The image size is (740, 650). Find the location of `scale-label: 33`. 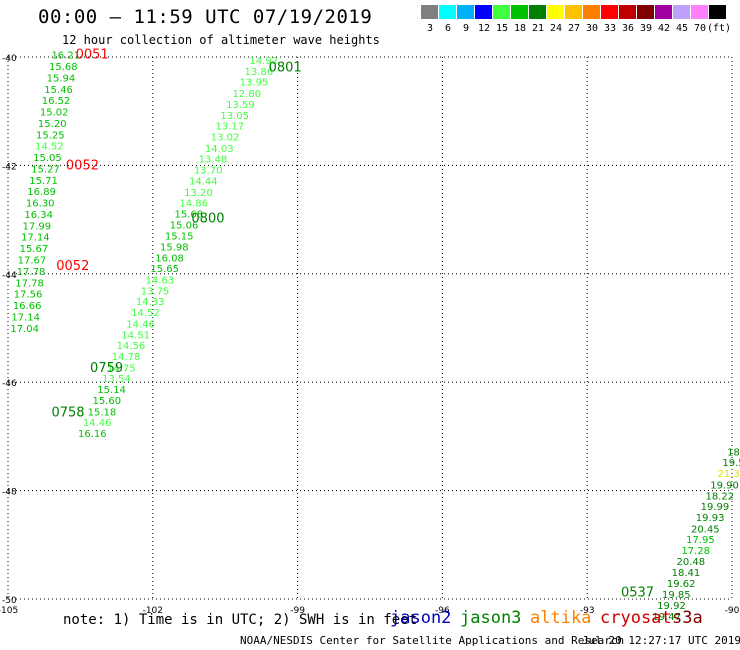

scale-label: 33 is located at coordinates (610, 28).